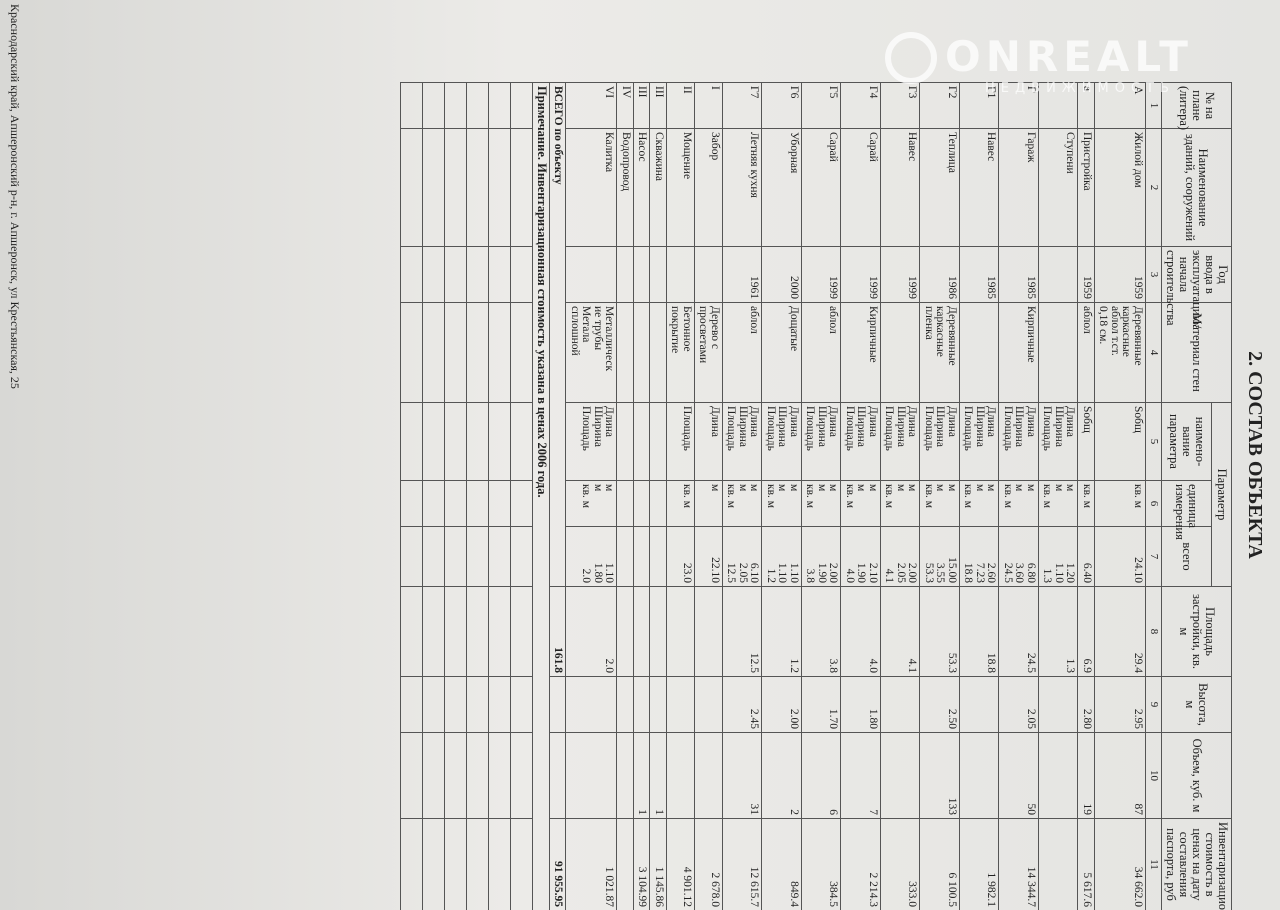  I want to click on table-cell: 2000, so click(782, 274).